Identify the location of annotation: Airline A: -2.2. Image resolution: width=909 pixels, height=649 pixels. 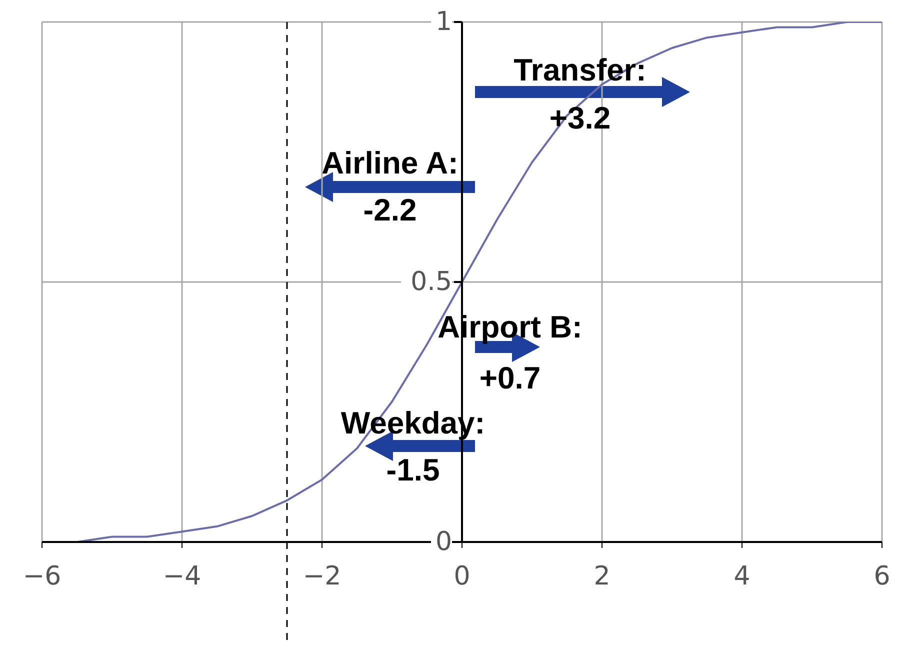
(390, 187).